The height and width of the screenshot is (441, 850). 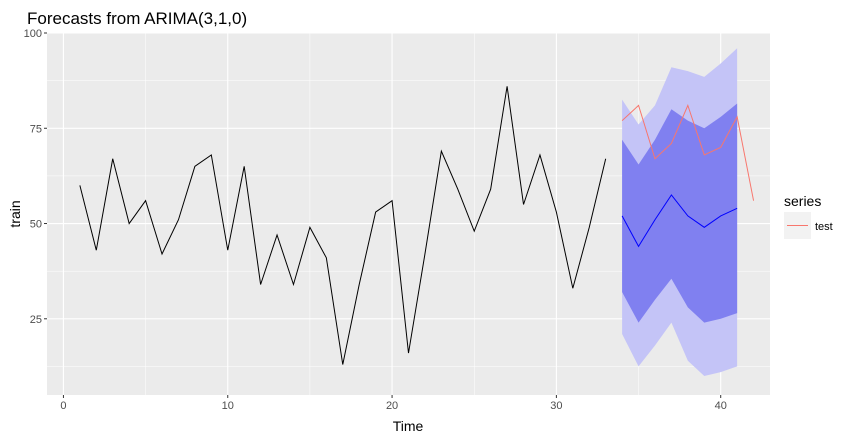 I want to click on y-tick-label: 25, so click(x=36, y=320).